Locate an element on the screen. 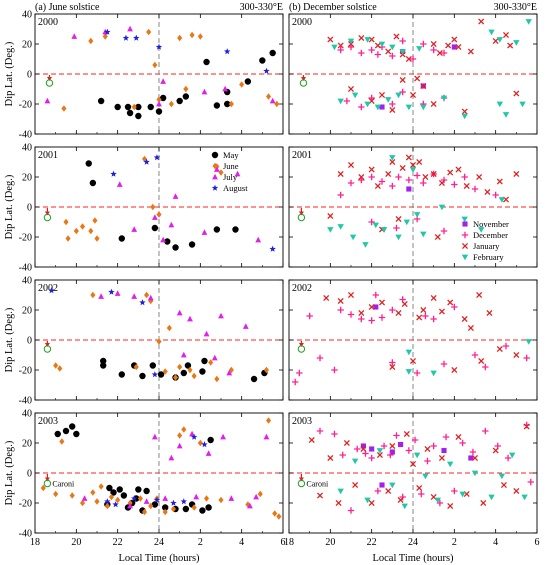 Image resolution: width=550 pixels, height=565 pixels. x-tick-label: 22 is located at coordinates (372, 542).